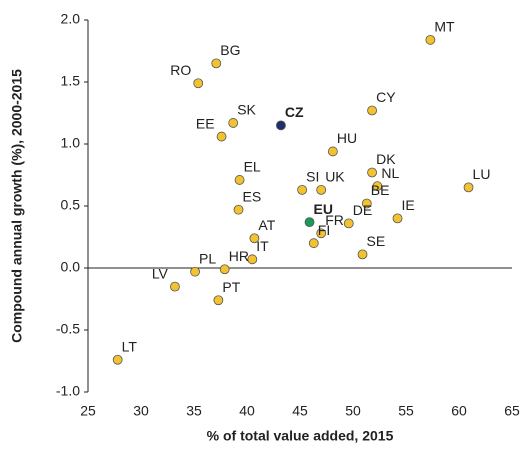  I want to click on point-label: PT, so click(231, 287).